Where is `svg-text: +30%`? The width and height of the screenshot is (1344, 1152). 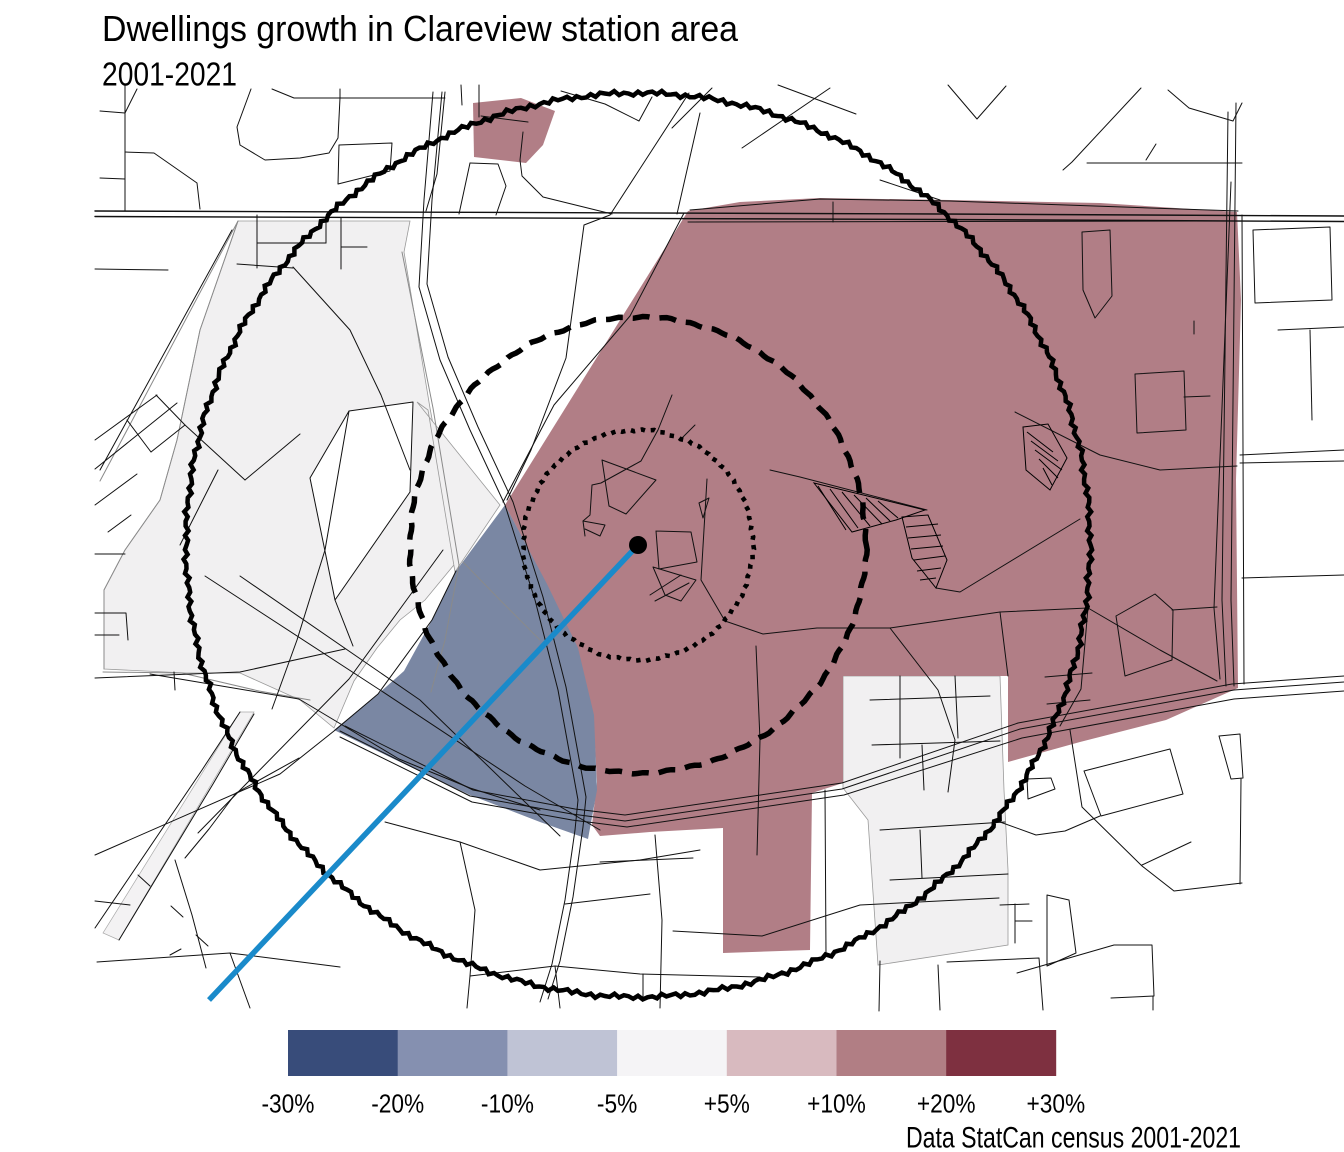
svg-text: +30% is located at coordinates (1056, 1103).